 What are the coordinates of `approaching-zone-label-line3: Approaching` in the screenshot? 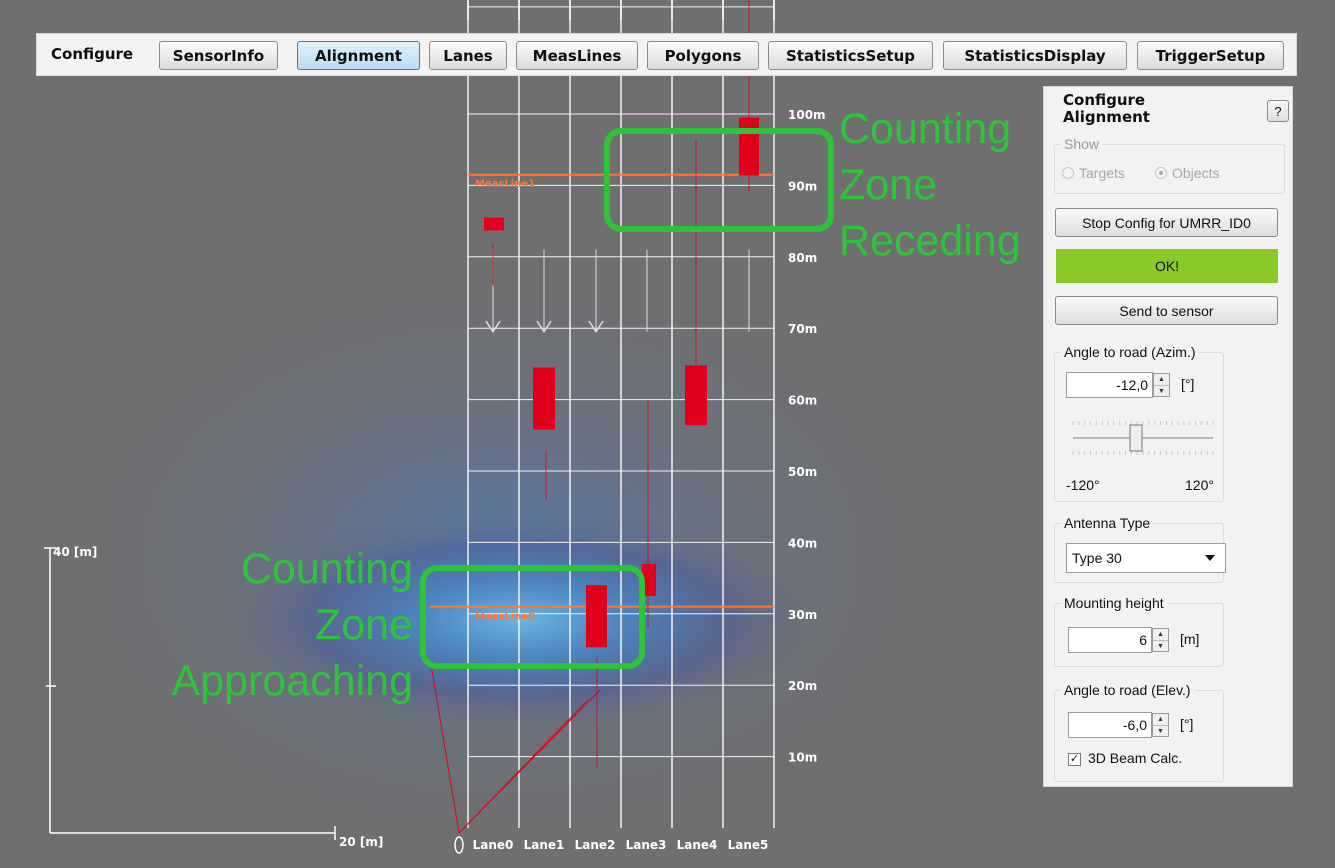 It's located at (292, 681).